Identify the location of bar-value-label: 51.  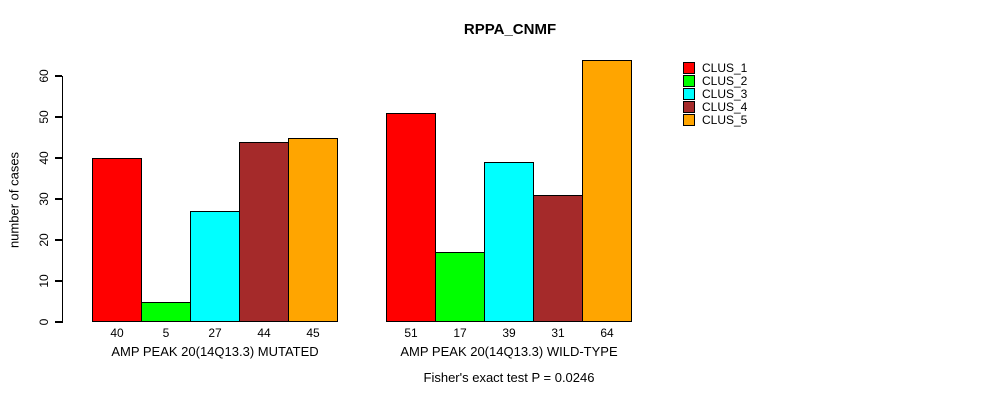
(411, 333).